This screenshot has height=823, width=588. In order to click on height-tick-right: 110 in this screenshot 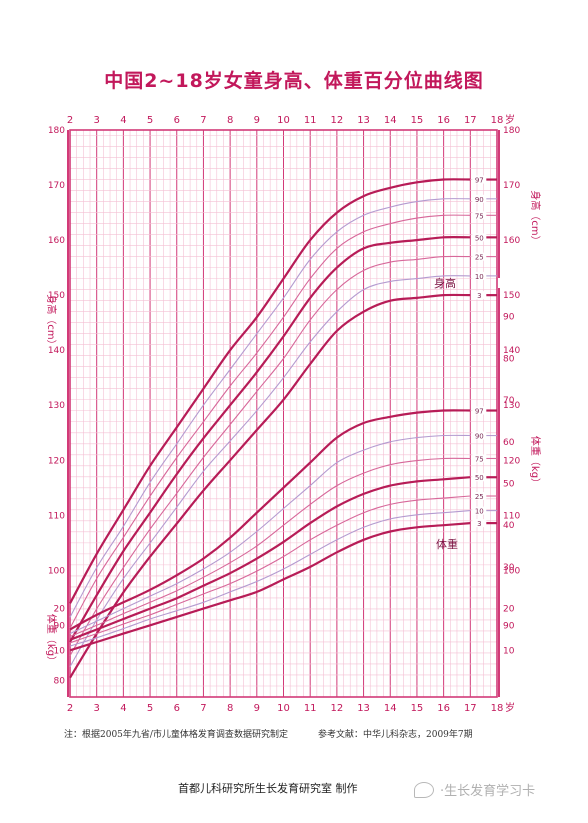, I will do `click(511, 516)`.